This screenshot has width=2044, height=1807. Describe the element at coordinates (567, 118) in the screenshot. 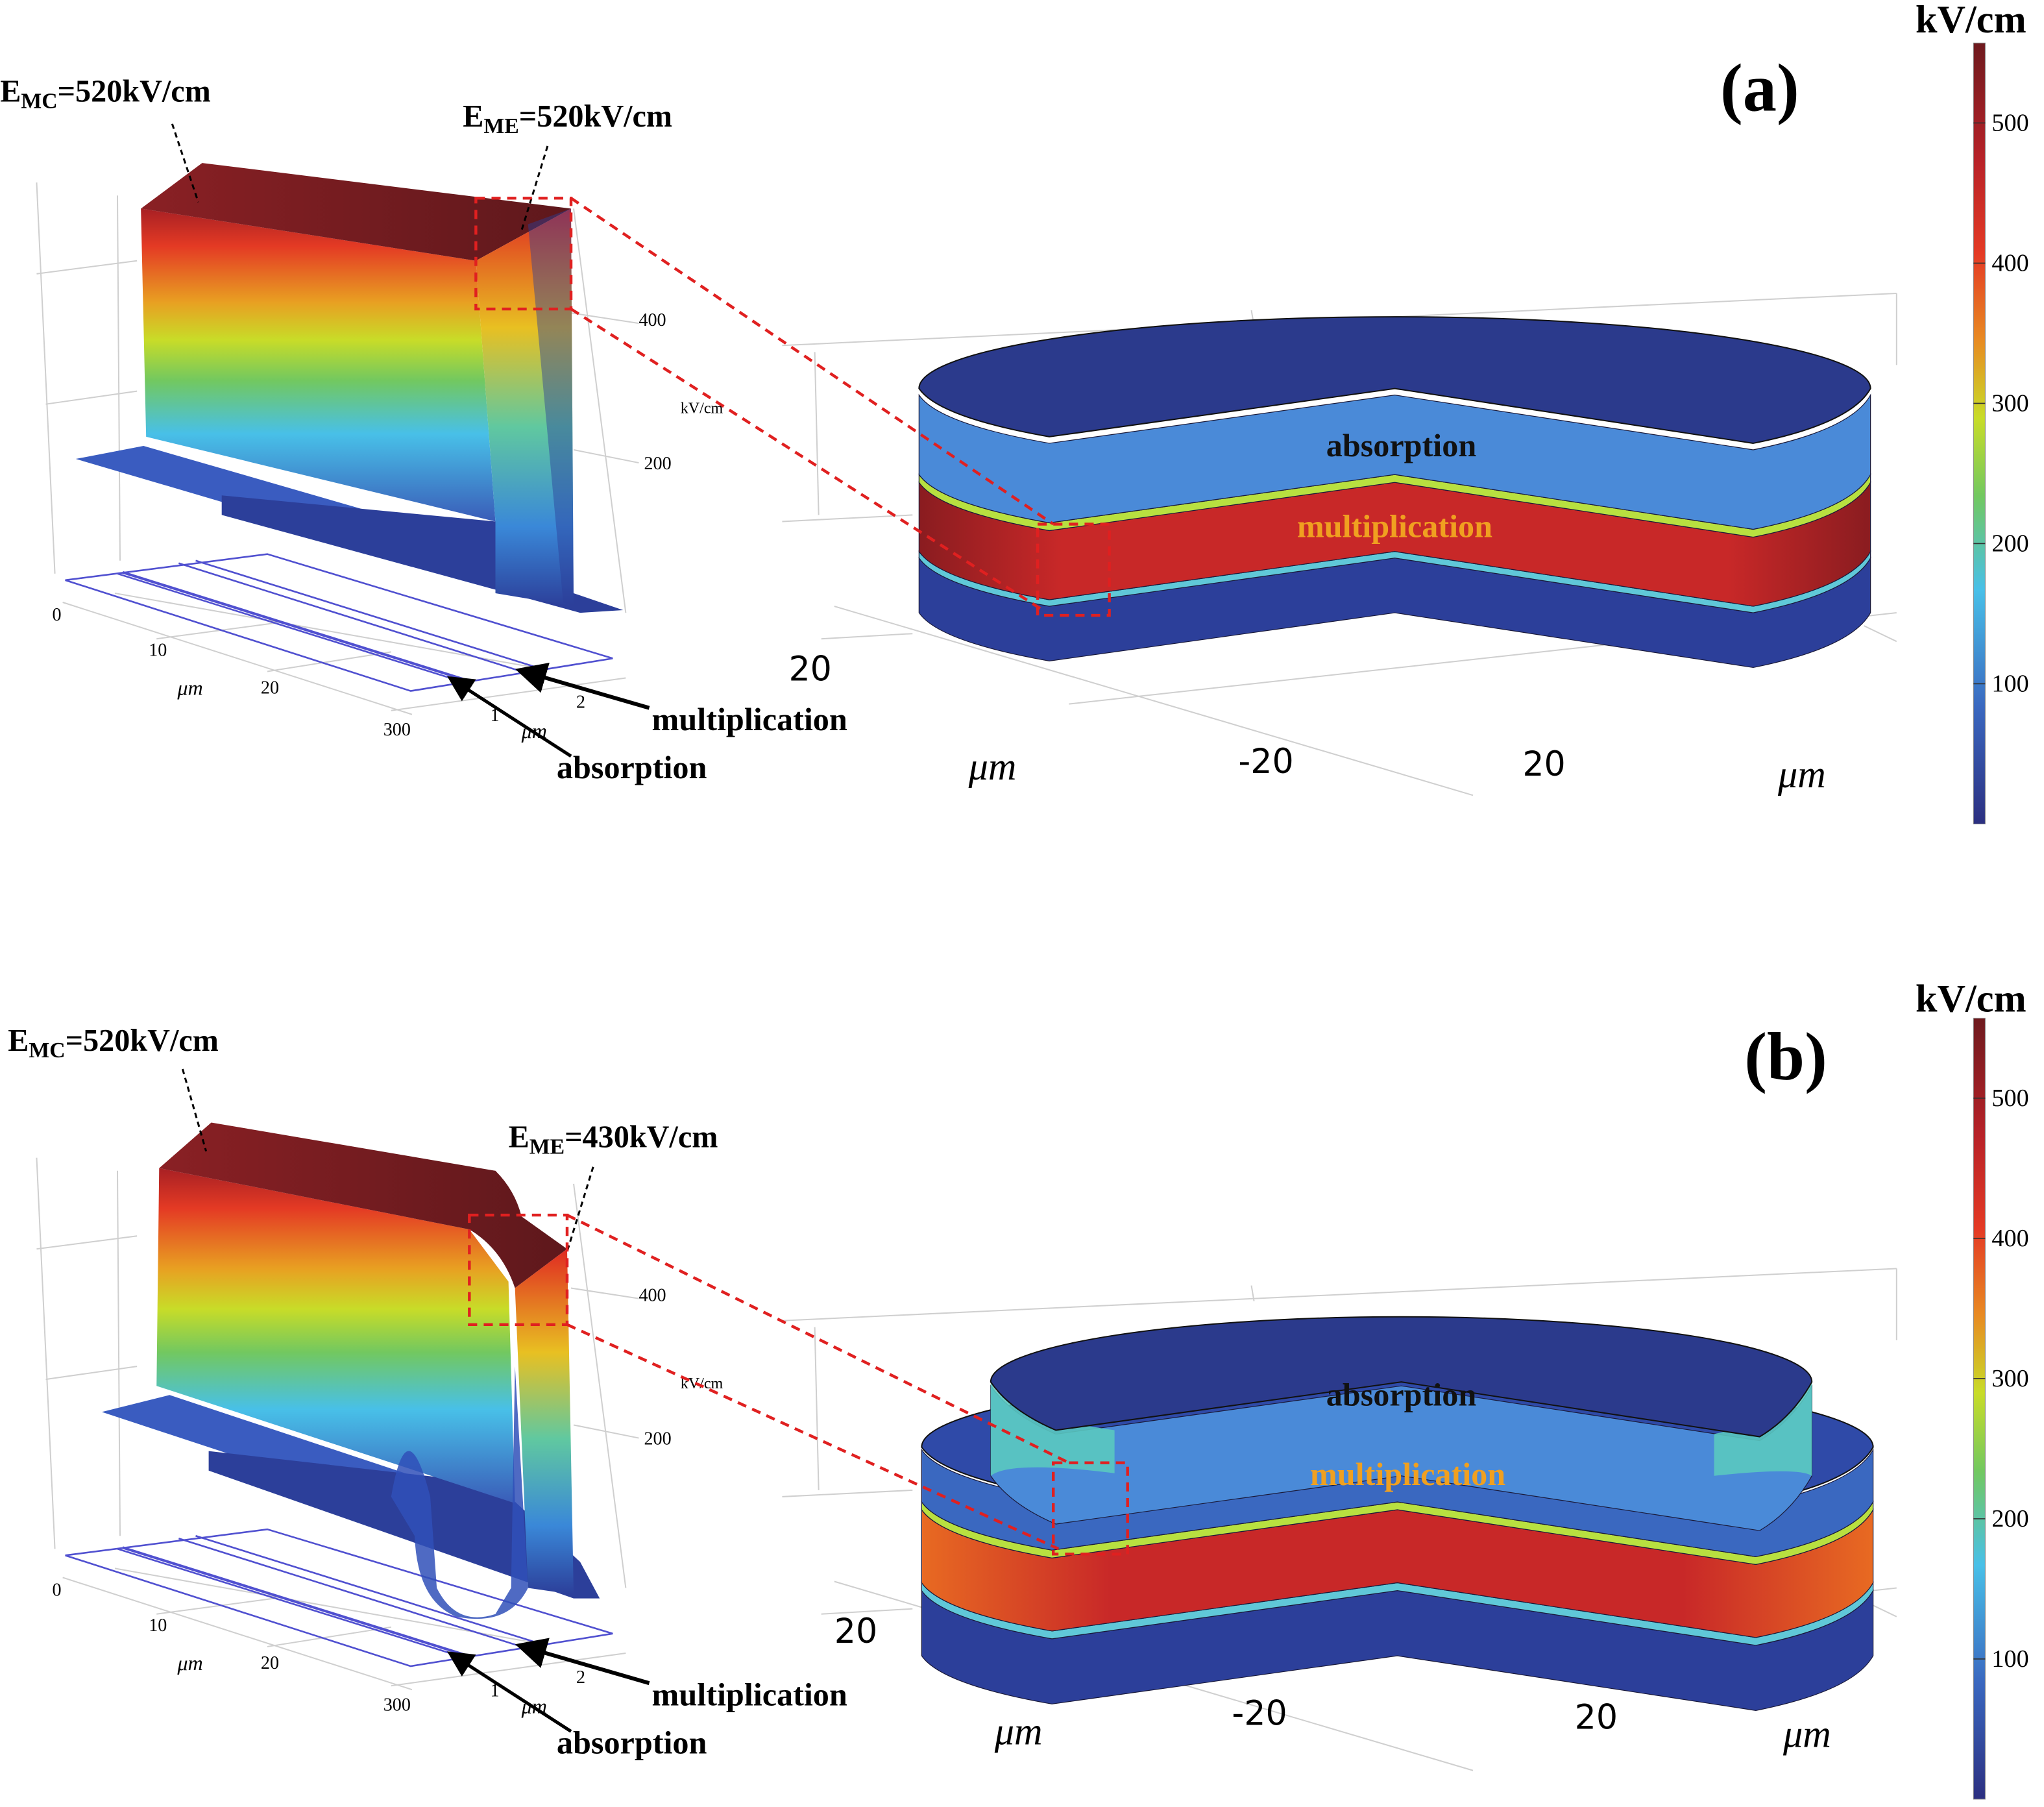

I see `eme-label: EME=520kV/cm` at that location.